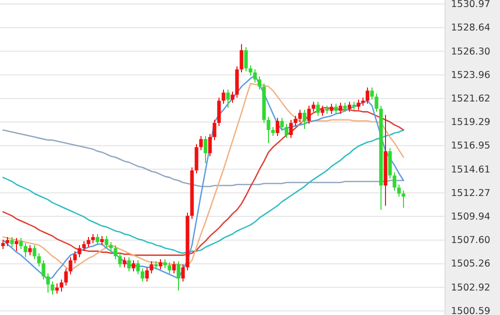 The image size is (500, 315). What do you see at coordinates (470, 310) in the screenshot?
I see `y-tick-label: 1500.59` at bounding box center [470, 310].